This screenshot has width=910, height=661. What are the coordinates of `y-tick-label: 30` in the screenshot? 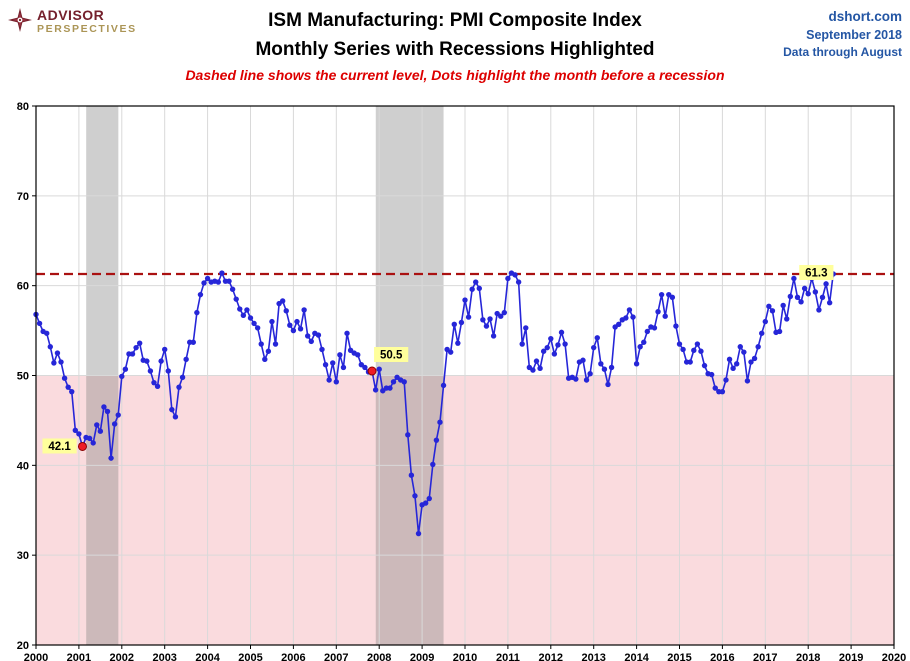 It's located at (23, 556).